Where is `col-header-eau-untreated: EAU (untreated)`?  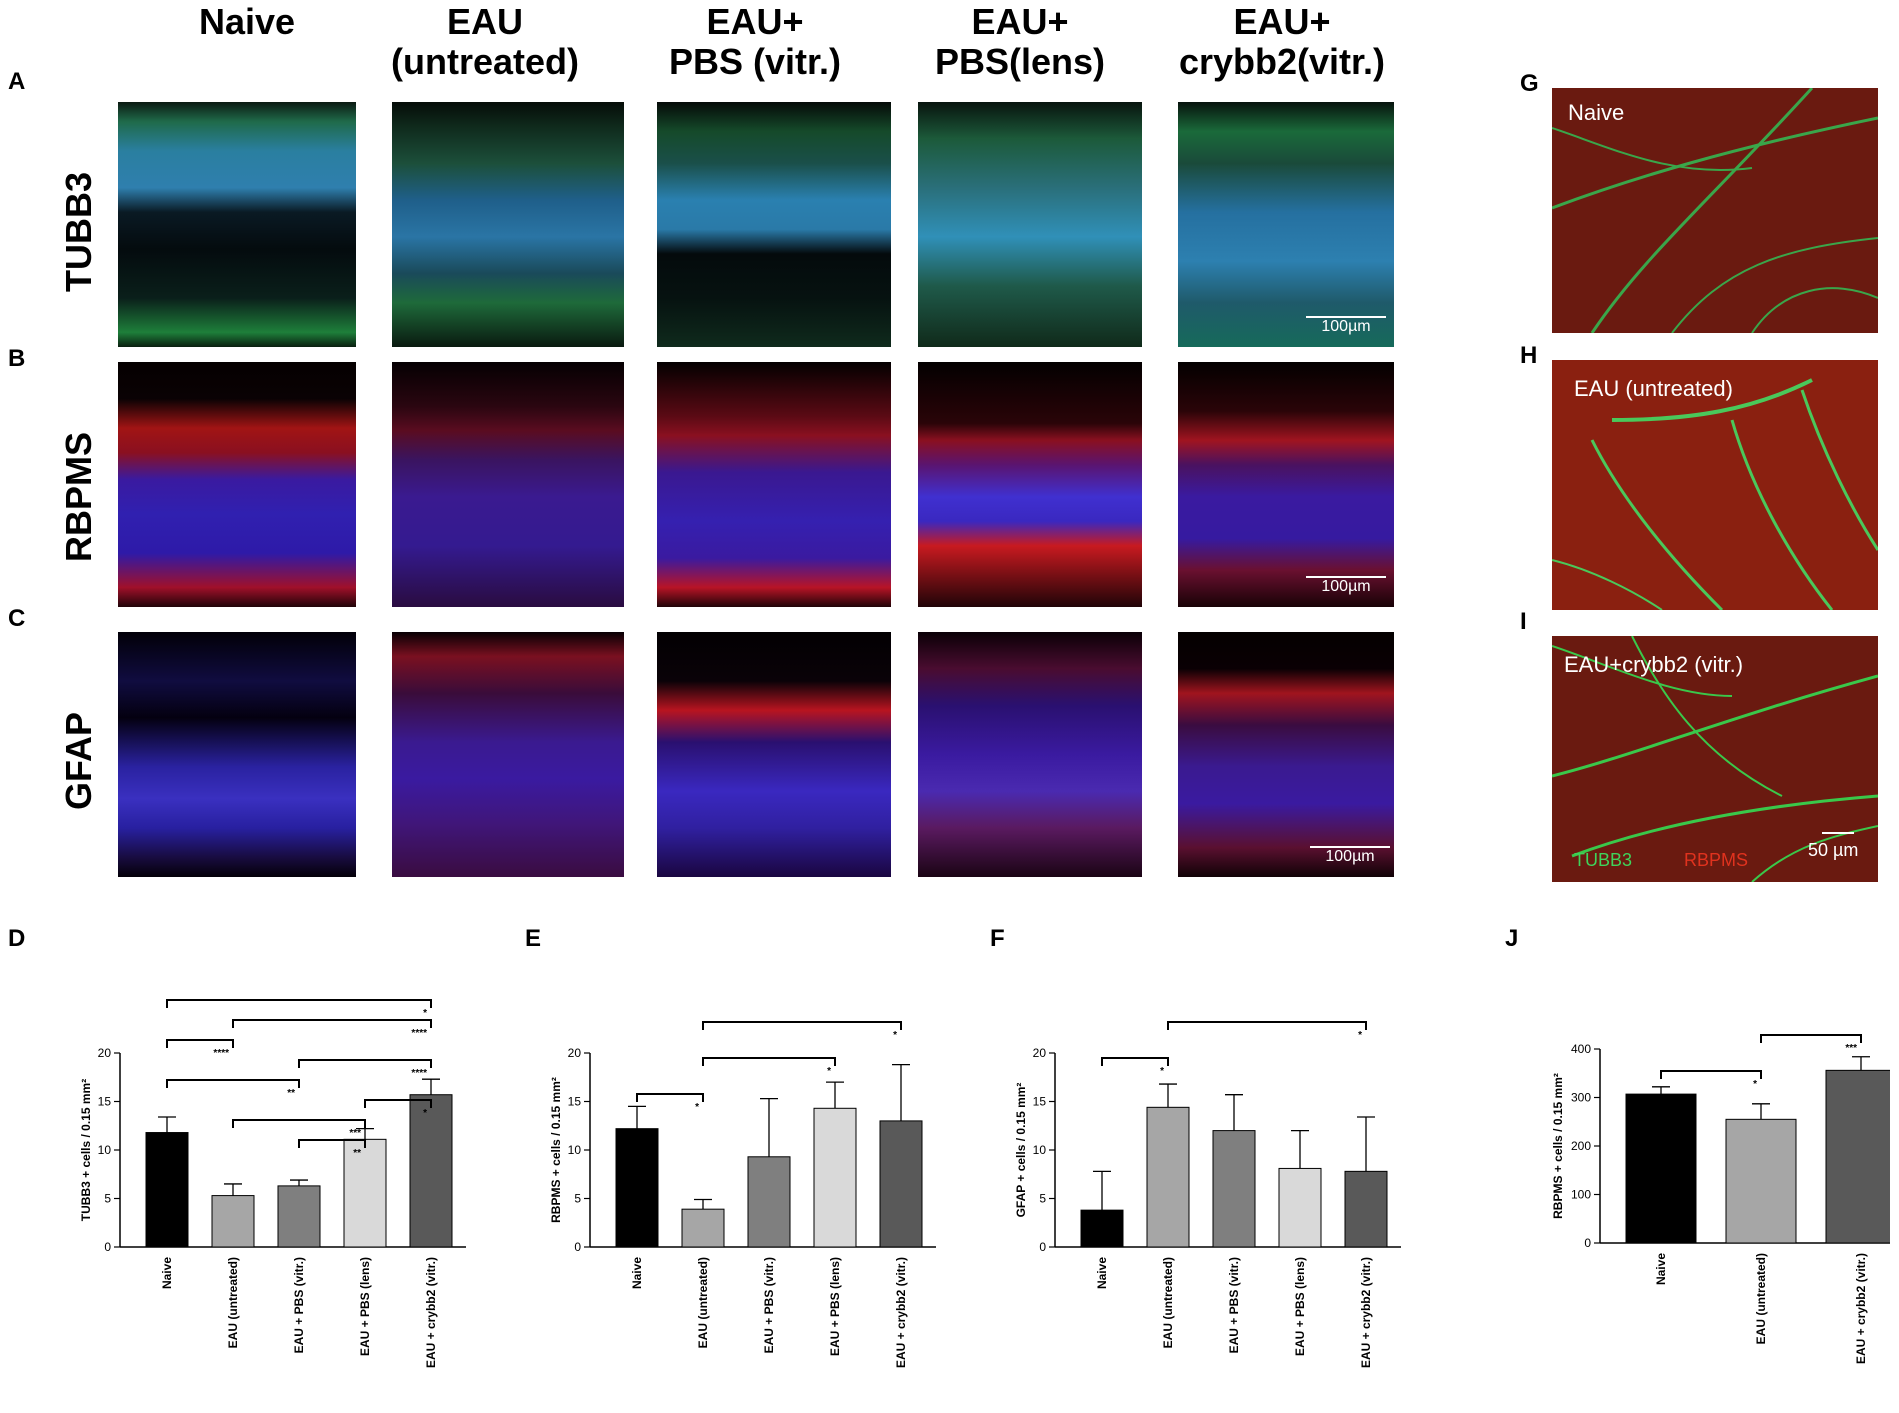
col-header-eau-untreated: EAU (untreated) is located at coordinates (485, 41).